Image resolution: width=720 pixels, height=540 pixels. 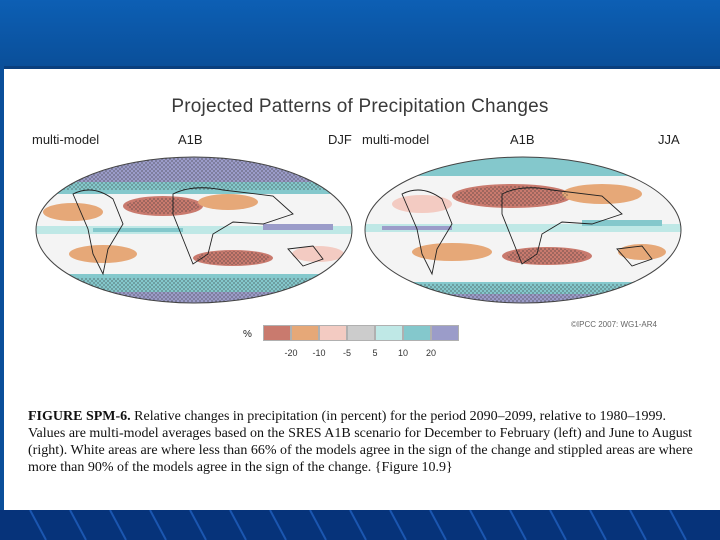 I want to click on header-divider, so click(x=360, y=67).